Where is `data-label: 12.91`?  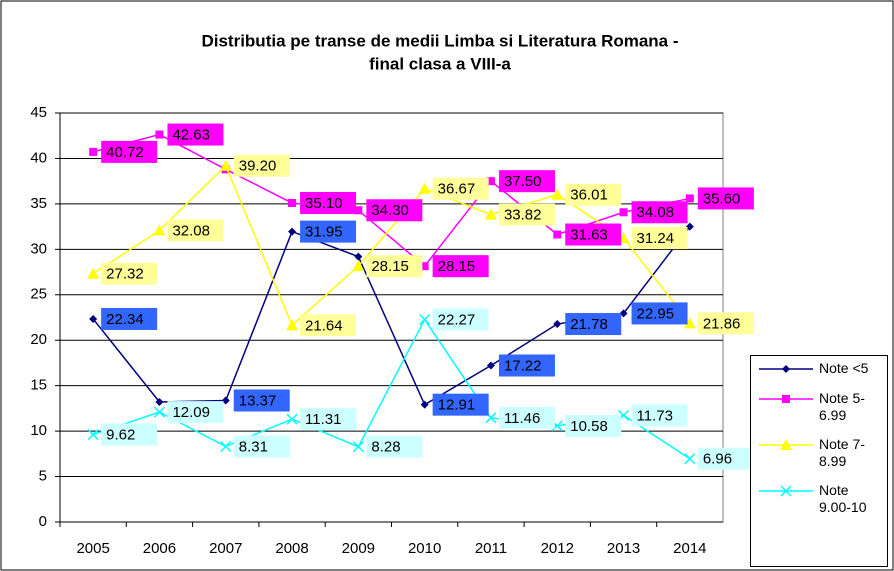 data-label: 12.91 is located at coordinates (457, 405).